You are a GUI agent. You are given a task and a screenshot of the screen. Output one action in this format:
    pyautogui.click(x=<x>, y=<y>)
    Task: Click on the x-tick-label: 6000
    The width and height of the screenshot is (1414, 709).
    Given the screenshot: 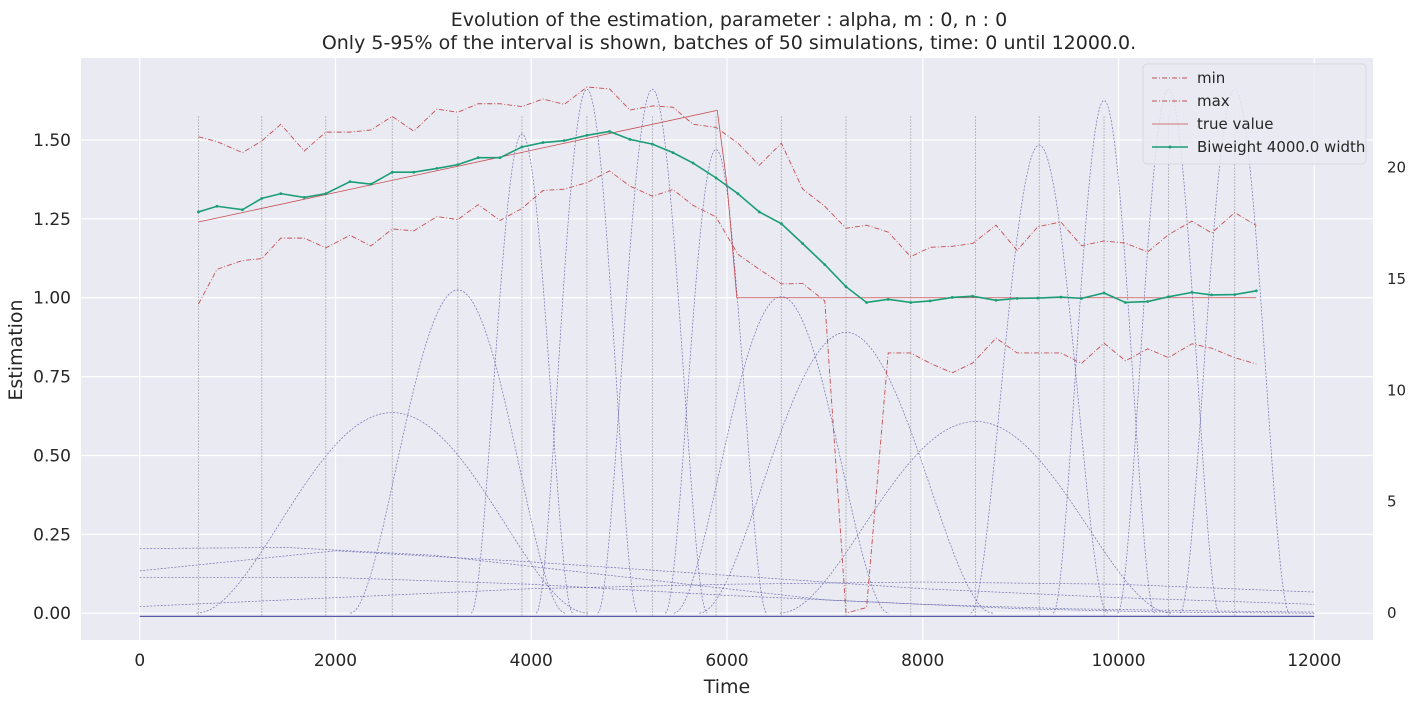 What is the action you would take?
    pyautogui.click(x=726, y=661)
    